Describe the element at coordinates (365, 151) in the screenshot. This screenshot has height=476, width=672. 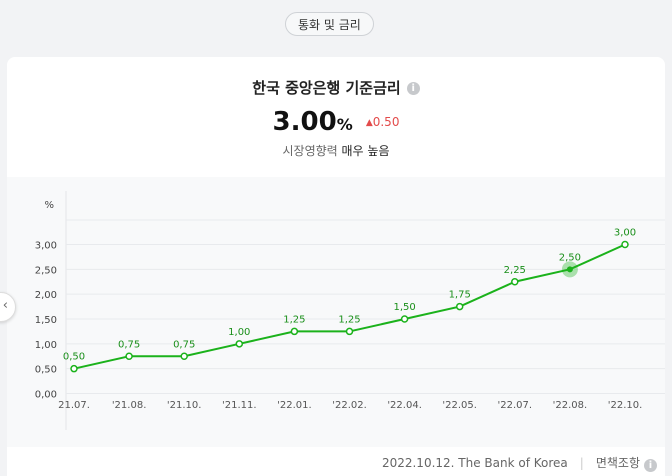
I see `influence-level: 매우 높음` at that location.